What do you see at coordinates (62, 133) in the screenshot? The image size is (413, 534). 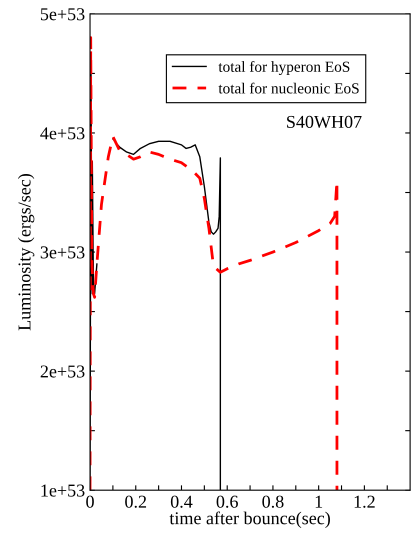 I see `y-tick-label: 4e+53` at bounding box center [62, 133].